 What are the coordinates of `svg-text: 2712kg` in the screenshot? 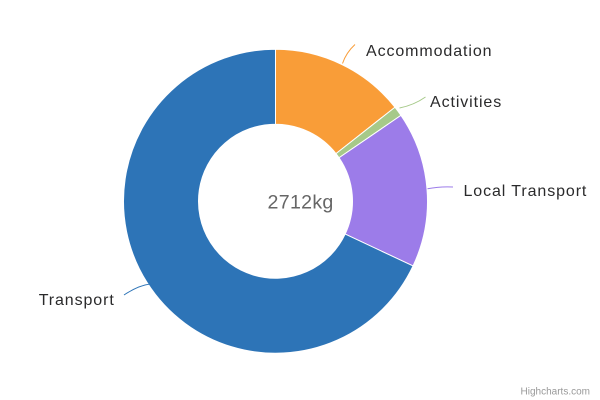 It's located at (301, 203).